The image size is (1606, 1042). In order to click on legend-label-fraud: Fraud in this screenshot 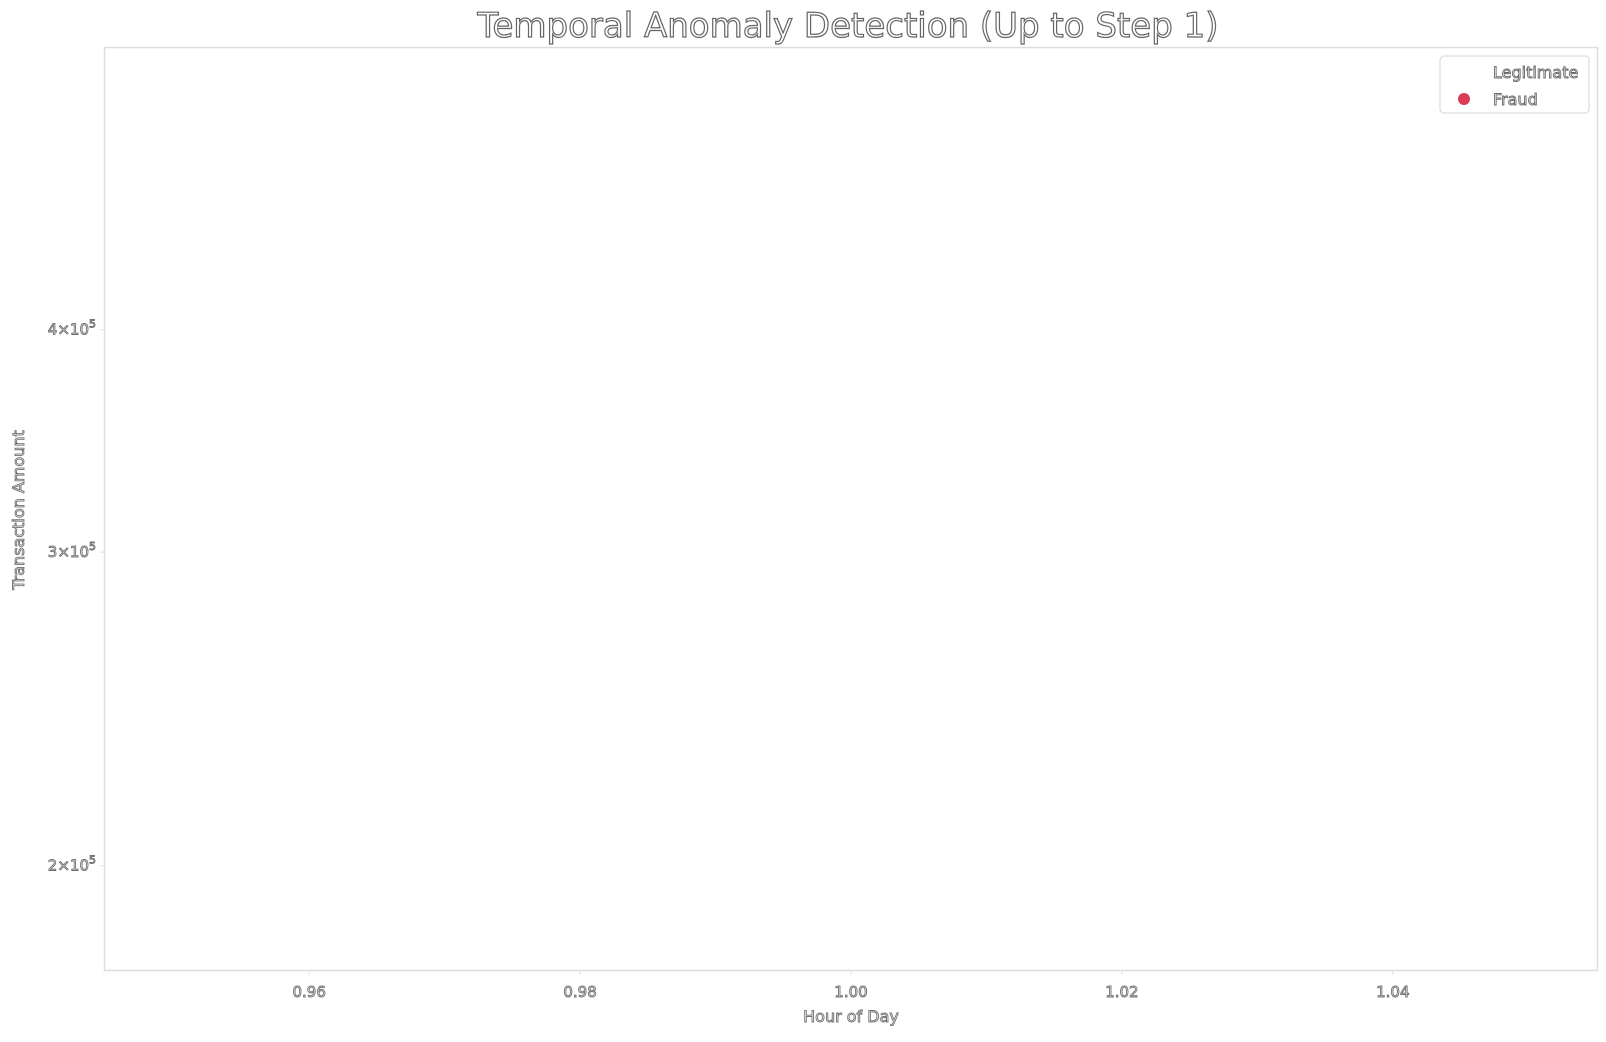, I will do `click(1515, 99)`.